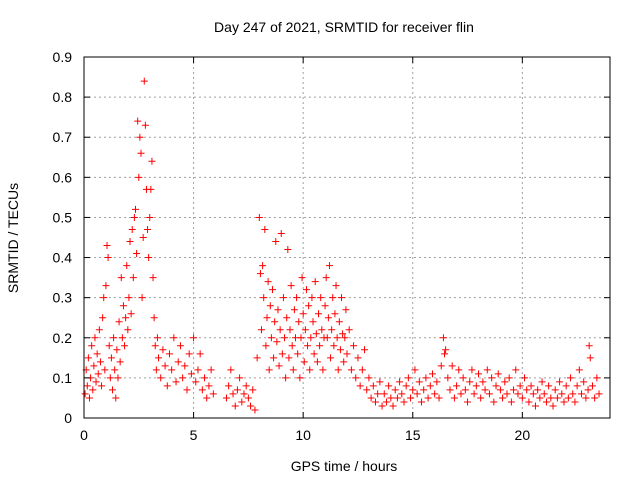  I want to click on x-tick-label: 10, so click(303, 435).